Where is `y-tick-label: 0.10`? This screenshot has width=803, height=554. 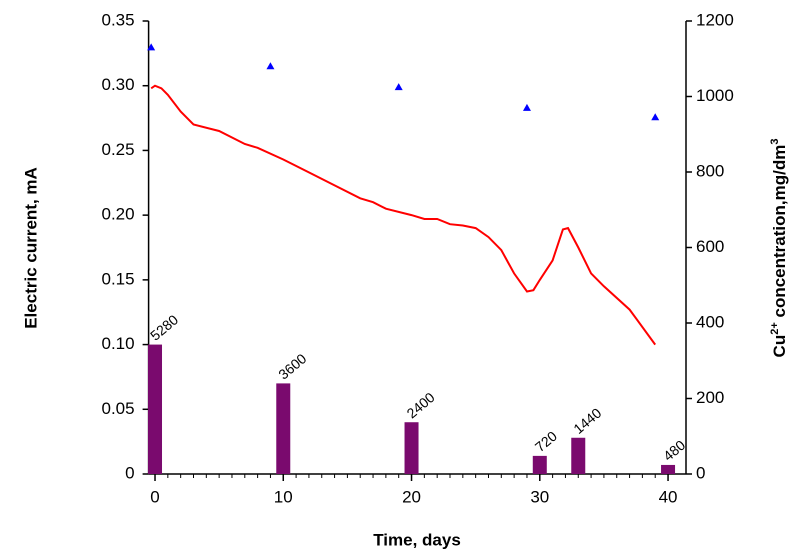 y-tick-label: 0.10 is located at coordinates (118, 343).